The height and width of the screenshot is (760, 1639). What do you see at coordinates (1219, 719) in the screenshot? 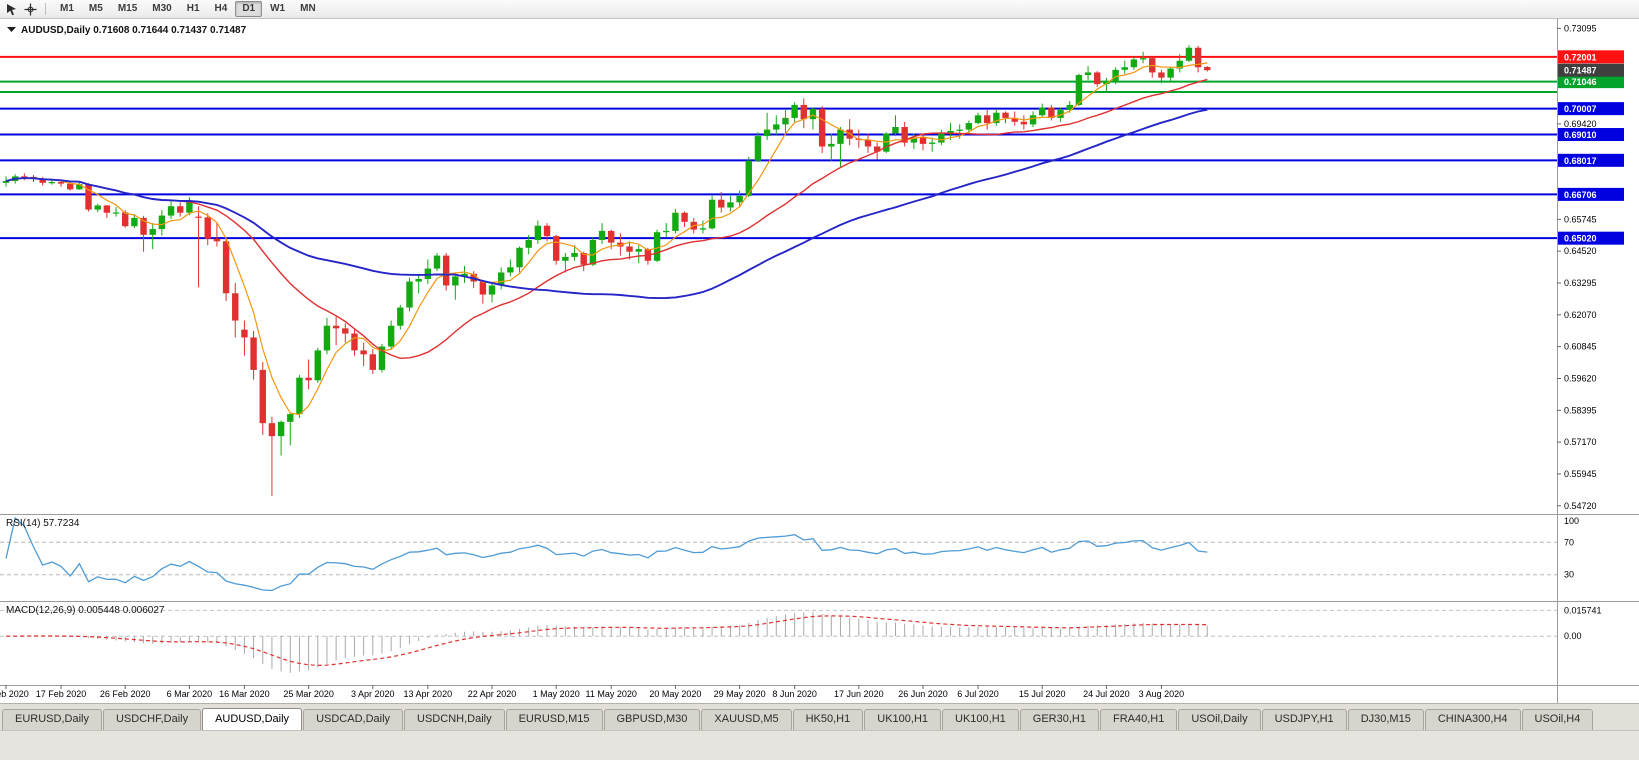
I see `chart-tab-usoil-daily: USOil,Daily` at bounding box center [1219, 719].